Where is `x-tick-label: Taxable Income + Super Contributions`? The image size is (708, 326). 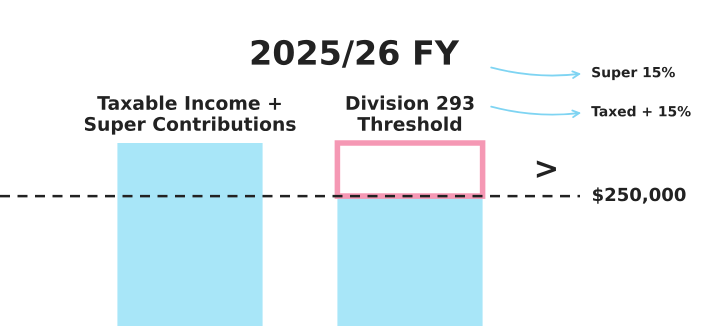 x-tick-label: Taxable Income + Super Contributions is located at coordinates (190, 115).